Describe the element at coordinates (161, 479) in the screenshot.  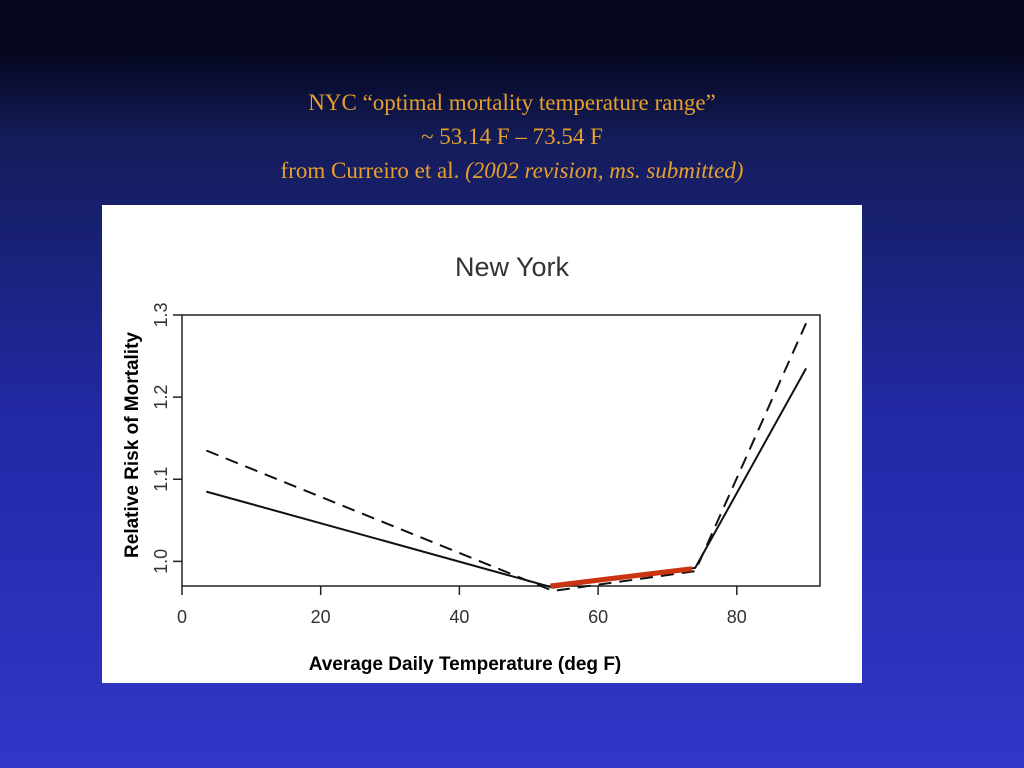
I see `y-tick-label-1: 1.1` at that location.